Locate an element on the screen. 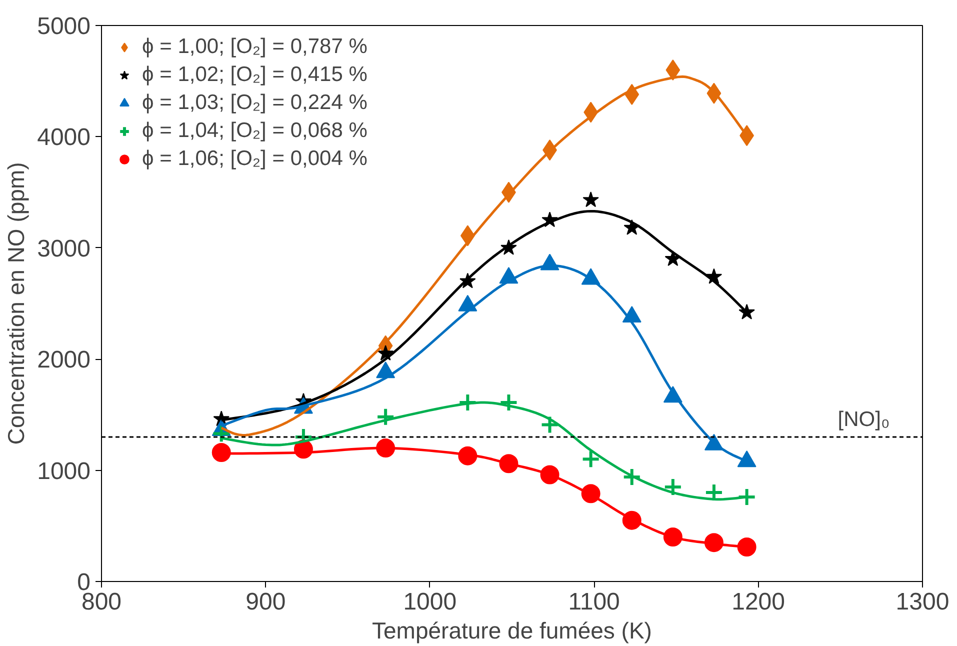 This screenshot has height=646, width=957. x-tick-label: 900 is located at coordinates (266, 602).